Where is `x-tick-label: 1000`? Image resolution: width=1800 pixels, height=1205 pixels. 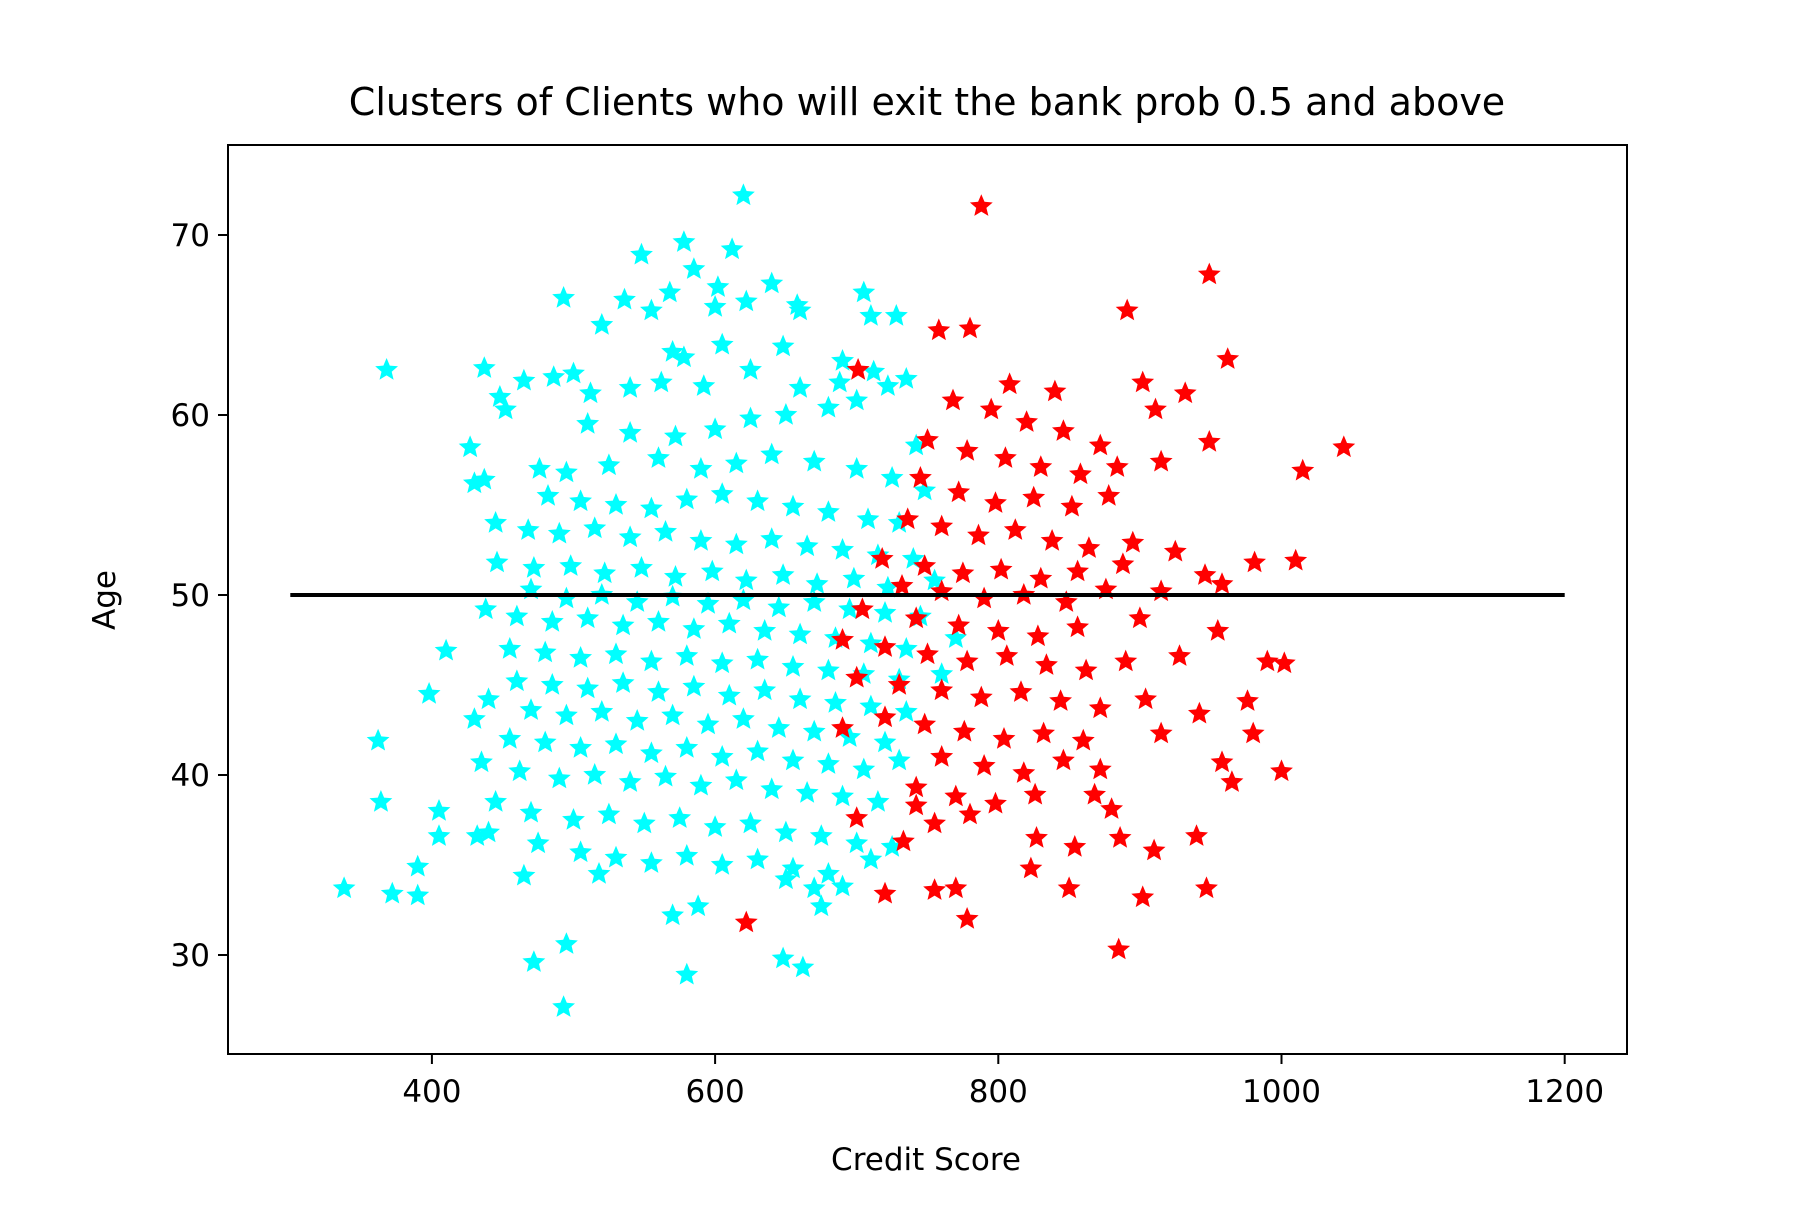 x-tick-label: 1000 is located at coordinates (1281, 1092).